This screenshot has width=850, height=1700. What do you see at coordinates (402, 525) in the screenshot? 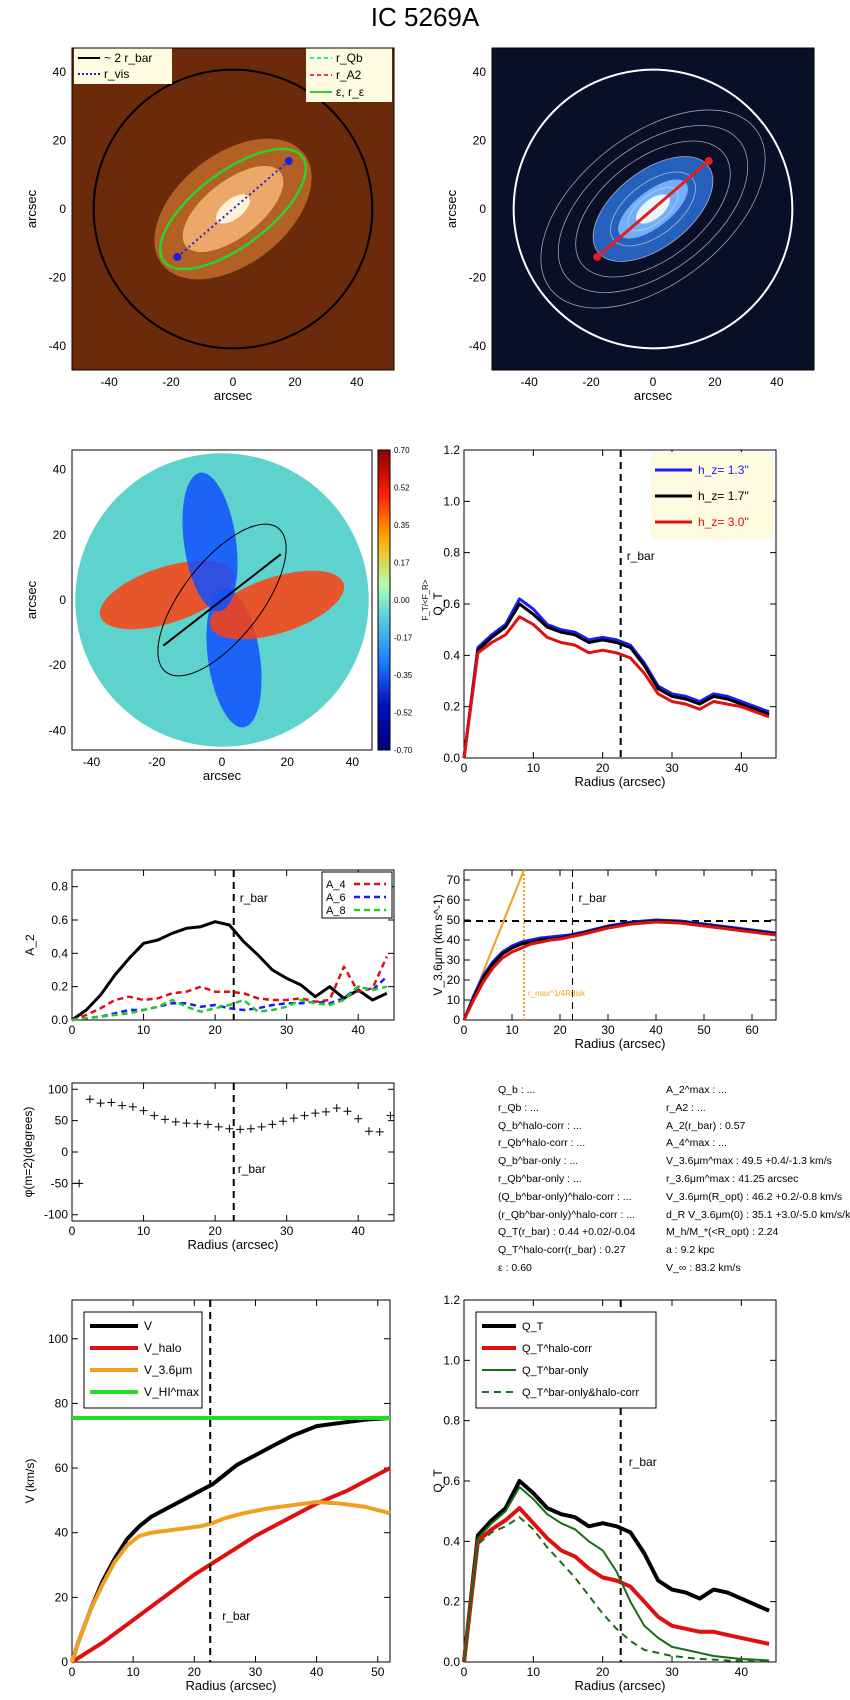
I see `colorbar-tick-label: 0.35` at bounding box center [402, 525].